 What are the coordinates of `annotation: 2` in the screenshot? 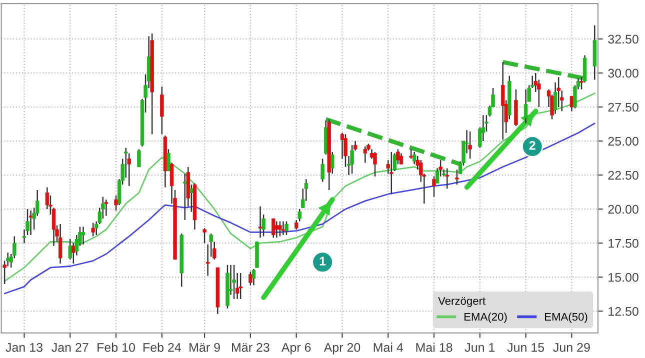 It's located at (532, 145).